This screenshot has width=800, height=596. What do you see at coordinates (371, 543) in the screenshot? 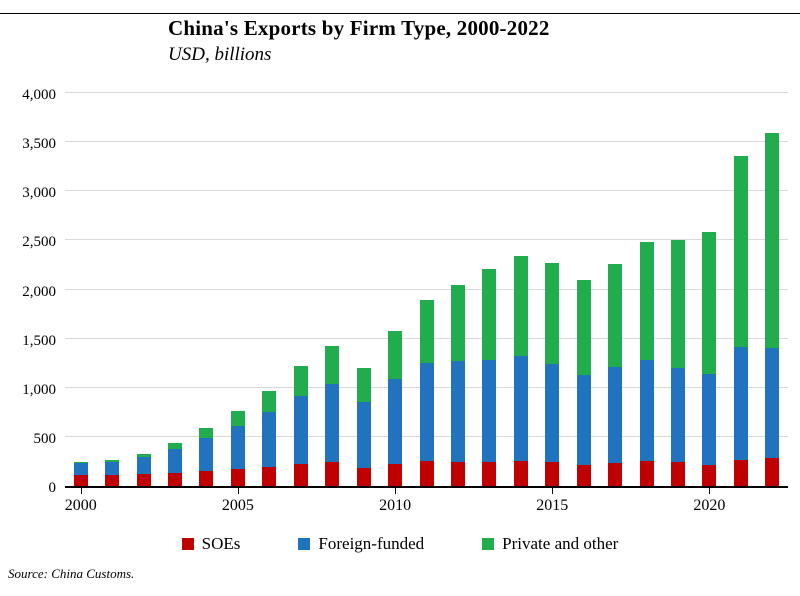
I see `legend-label: Foreign-funded` at bounding box center [371, 543].